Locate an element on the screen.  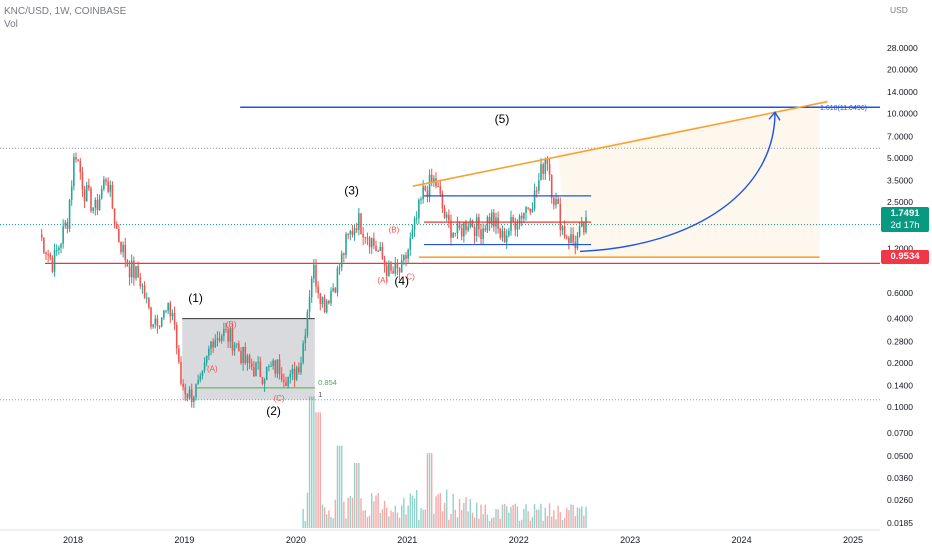
wave-label: (4) is located at coordinates (401, 281).